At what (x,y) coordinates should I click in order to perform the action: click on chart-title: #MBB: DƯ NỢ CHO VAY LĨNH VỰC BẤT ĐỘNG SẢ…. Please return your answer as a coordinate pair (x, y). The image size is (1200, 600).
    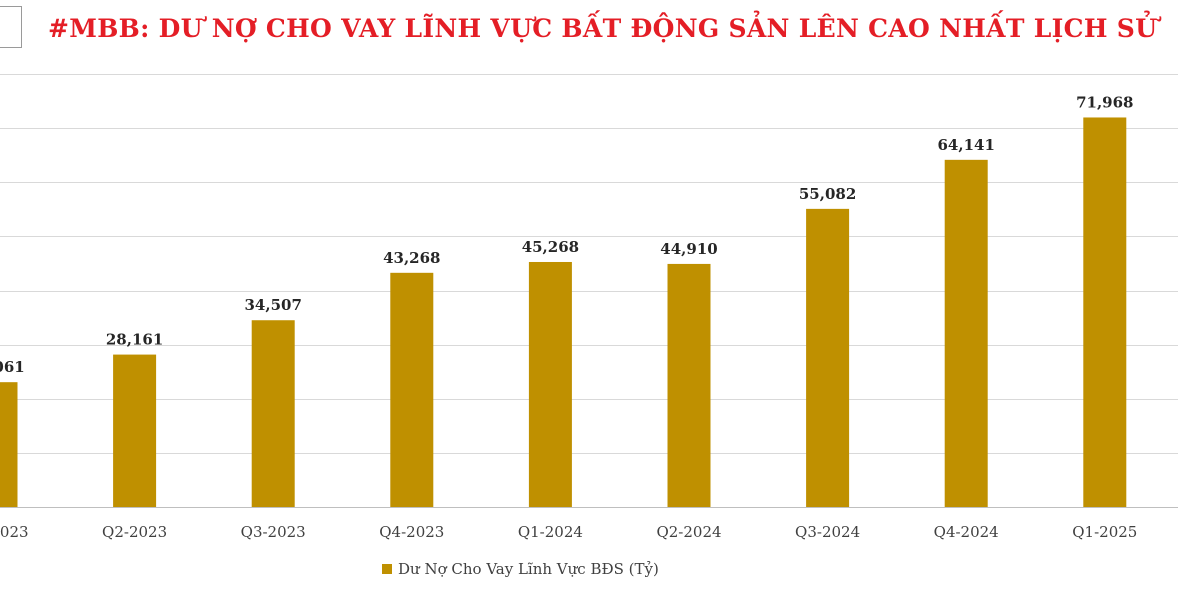
    Looking at the image, I should click on (603, 28).